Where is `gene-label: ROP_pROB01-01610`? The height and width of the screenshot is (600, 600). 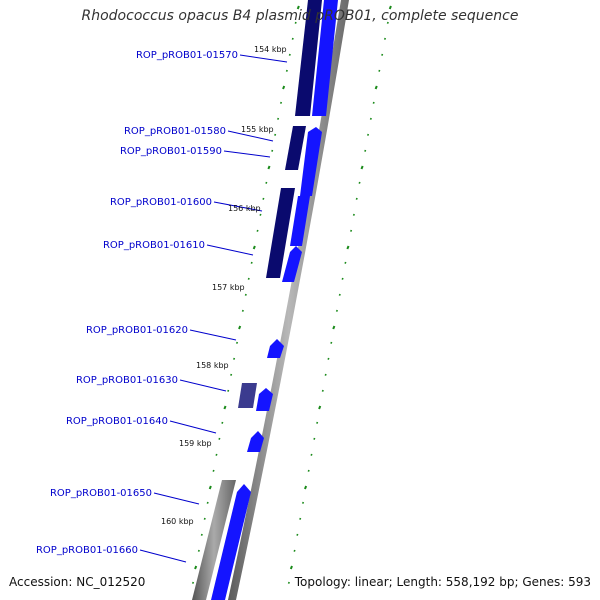 gene-label: ROP_pROB01-01610 is located at coordinates (154, 245).